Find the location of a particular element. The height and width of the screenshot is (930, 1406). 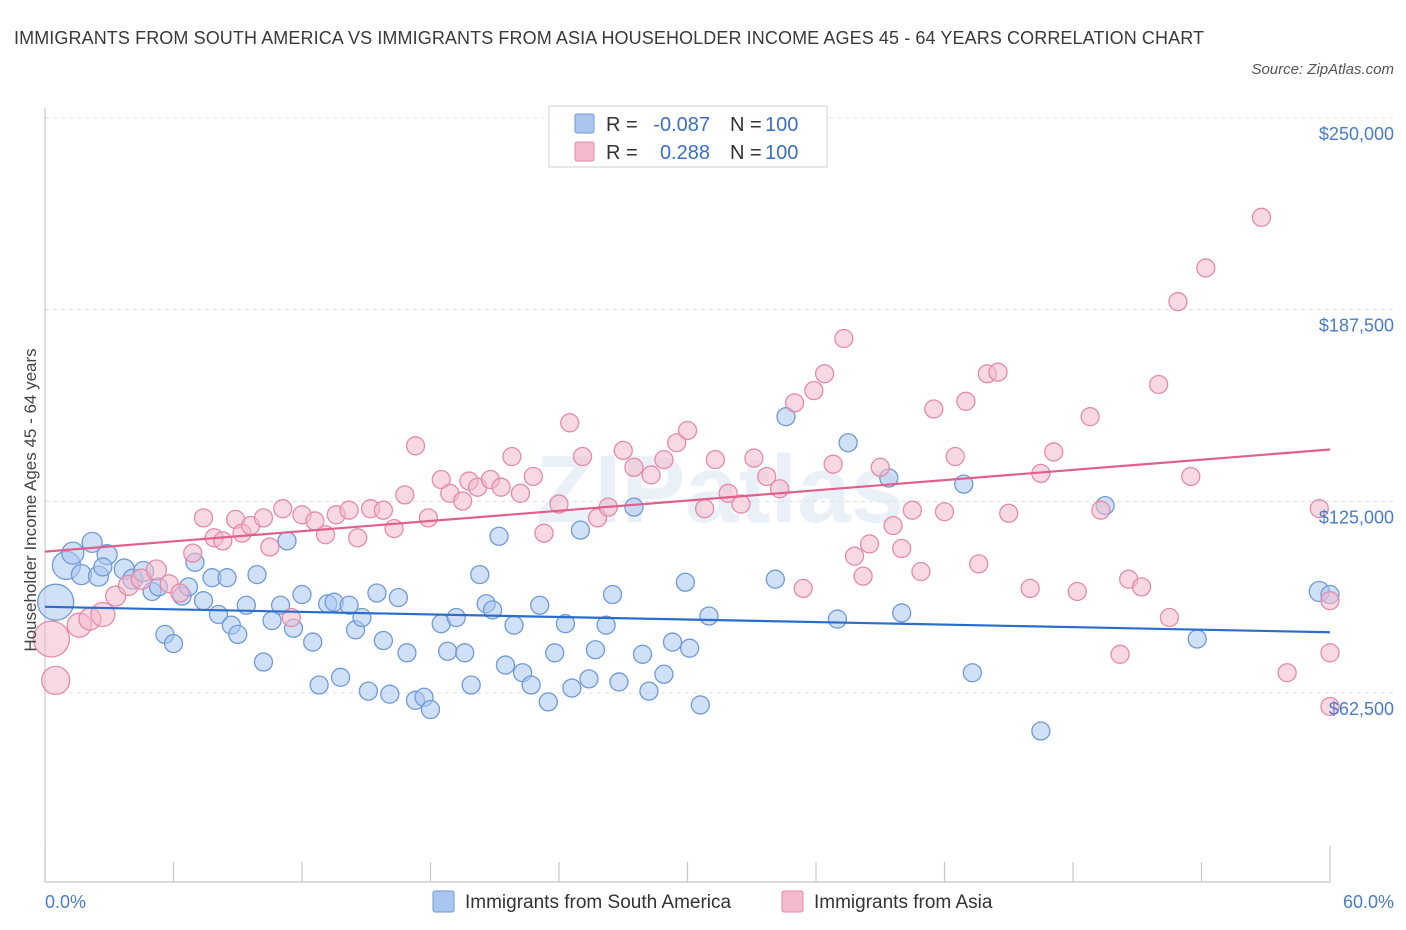

legend-n-label-blue: N = is located at coordinates (746, 125).